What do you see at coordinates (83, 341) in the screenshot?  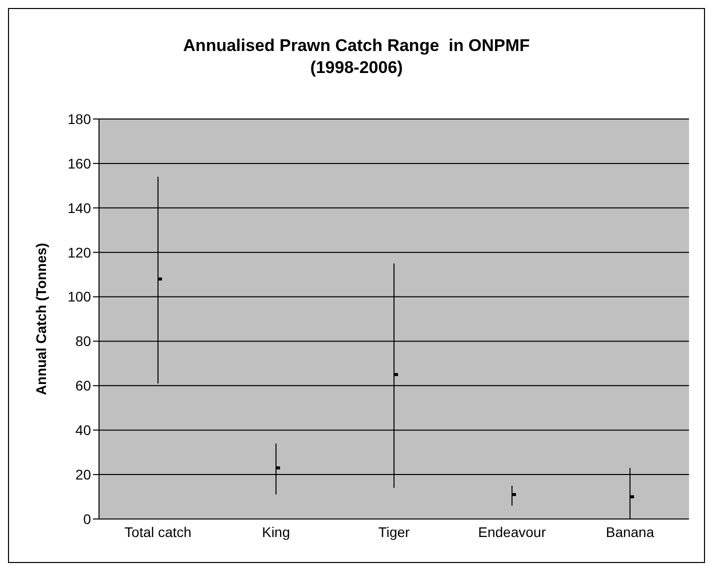 I see `y-tick-label: 80` at bounding box center [83, 341].